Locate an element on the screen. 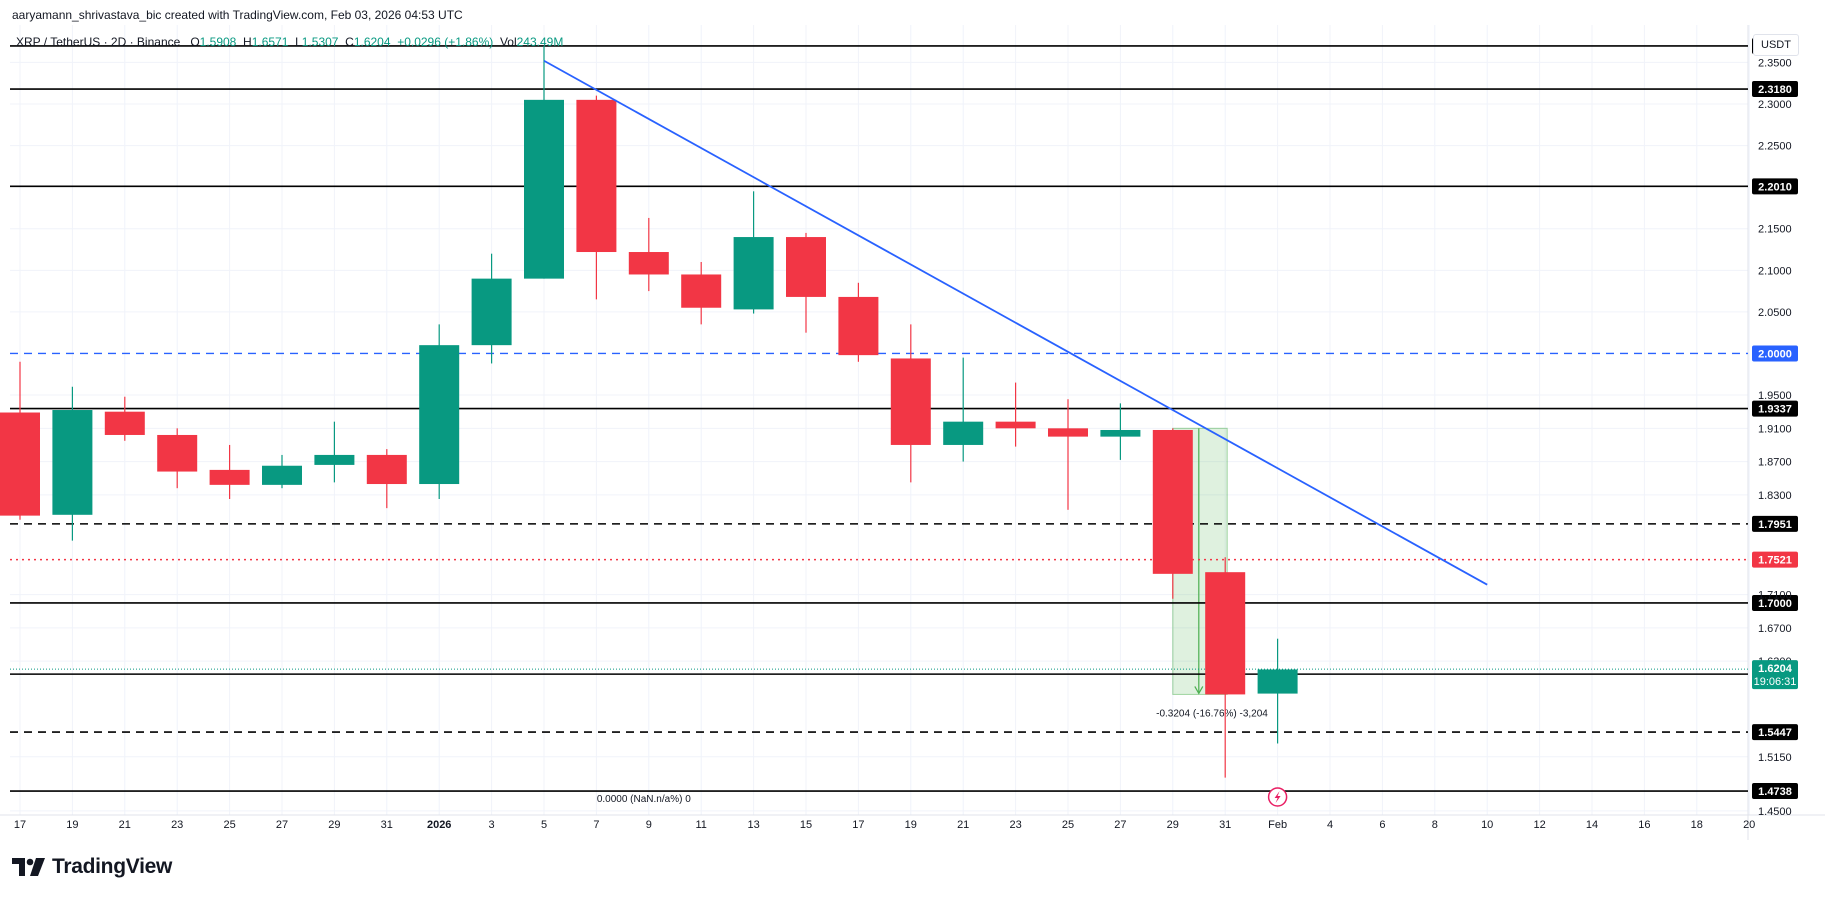  price-tick: 1.5150 is located at coordinates (1775, 758).